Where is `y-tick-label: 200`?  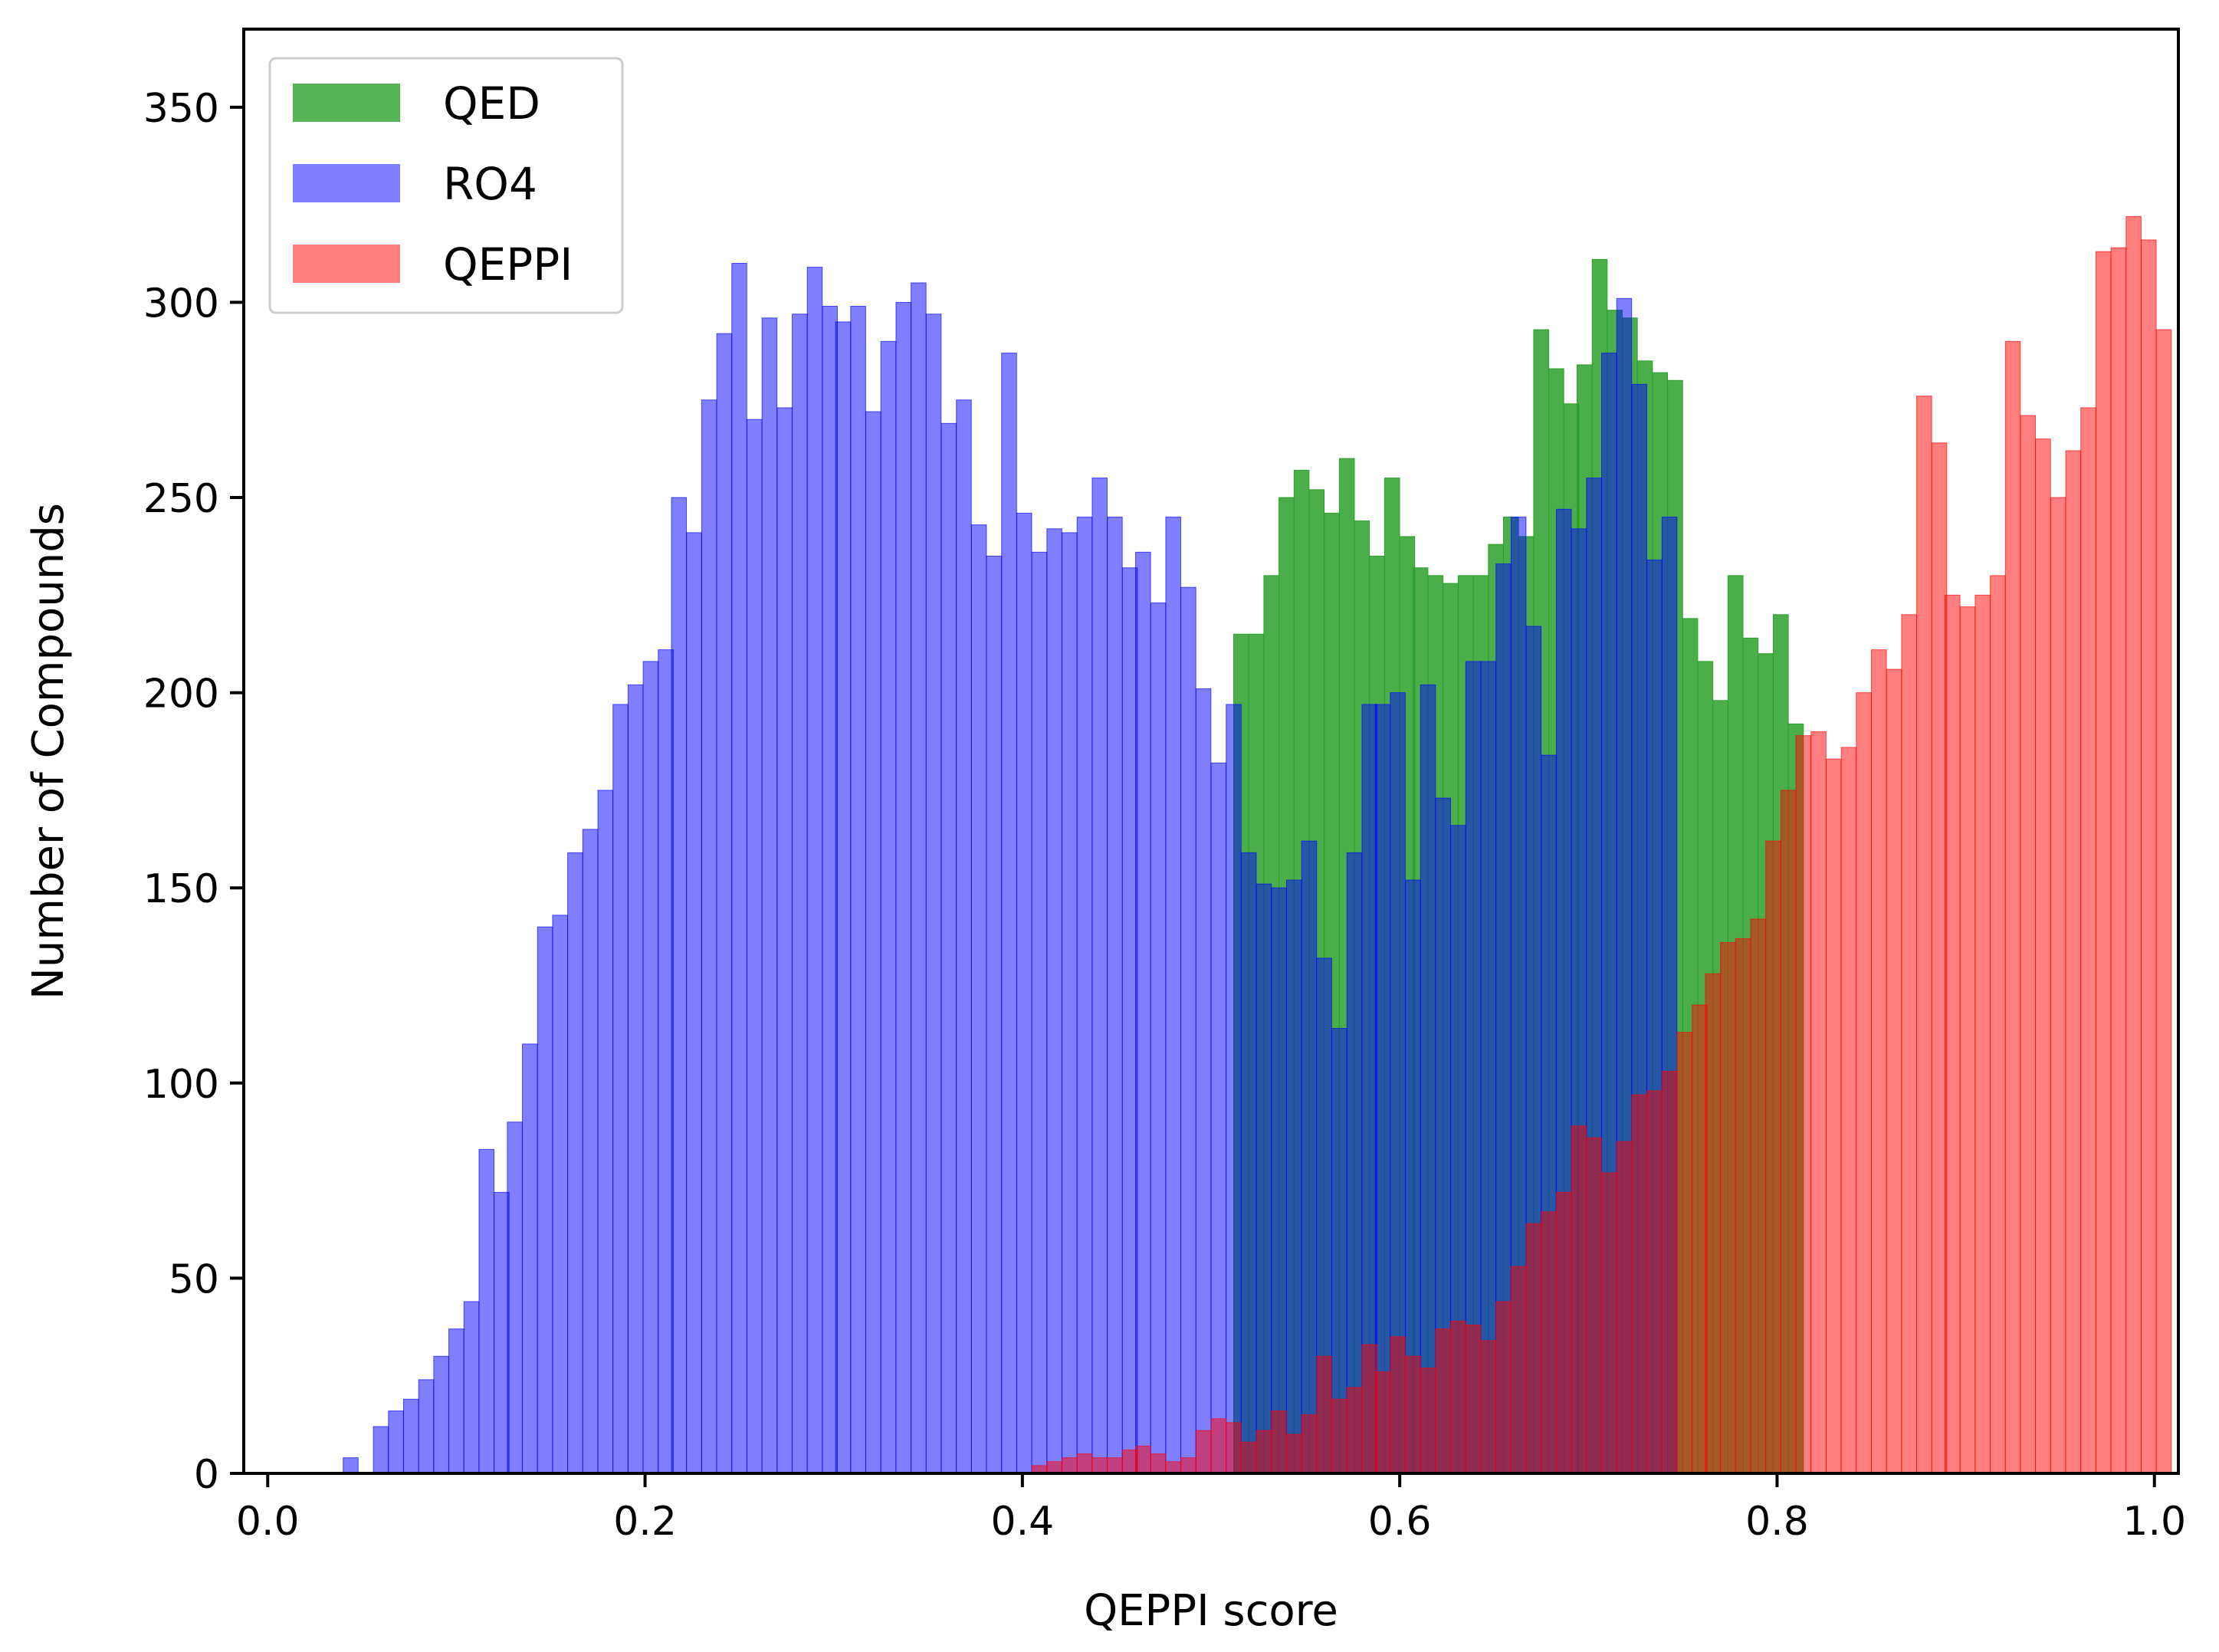
y-tick-label: 200 is located at coordinates (181, 695).